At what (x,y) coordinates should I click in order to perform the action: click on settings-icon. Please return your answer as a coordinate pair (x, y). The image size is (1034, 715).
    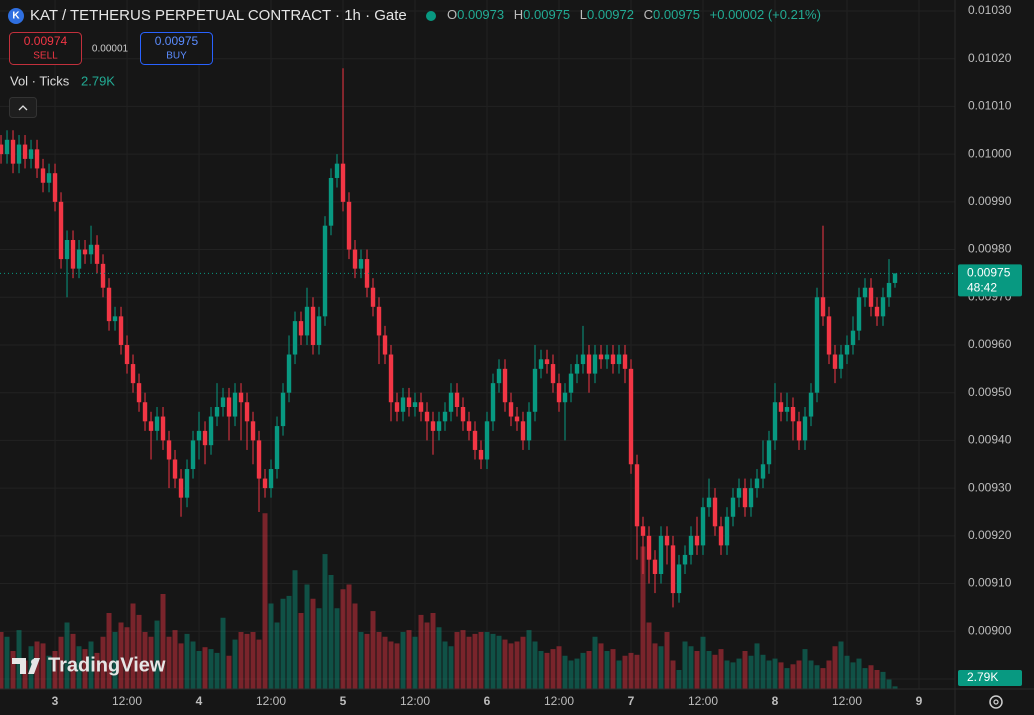
    Looking at the image, I should click on (996, 702).